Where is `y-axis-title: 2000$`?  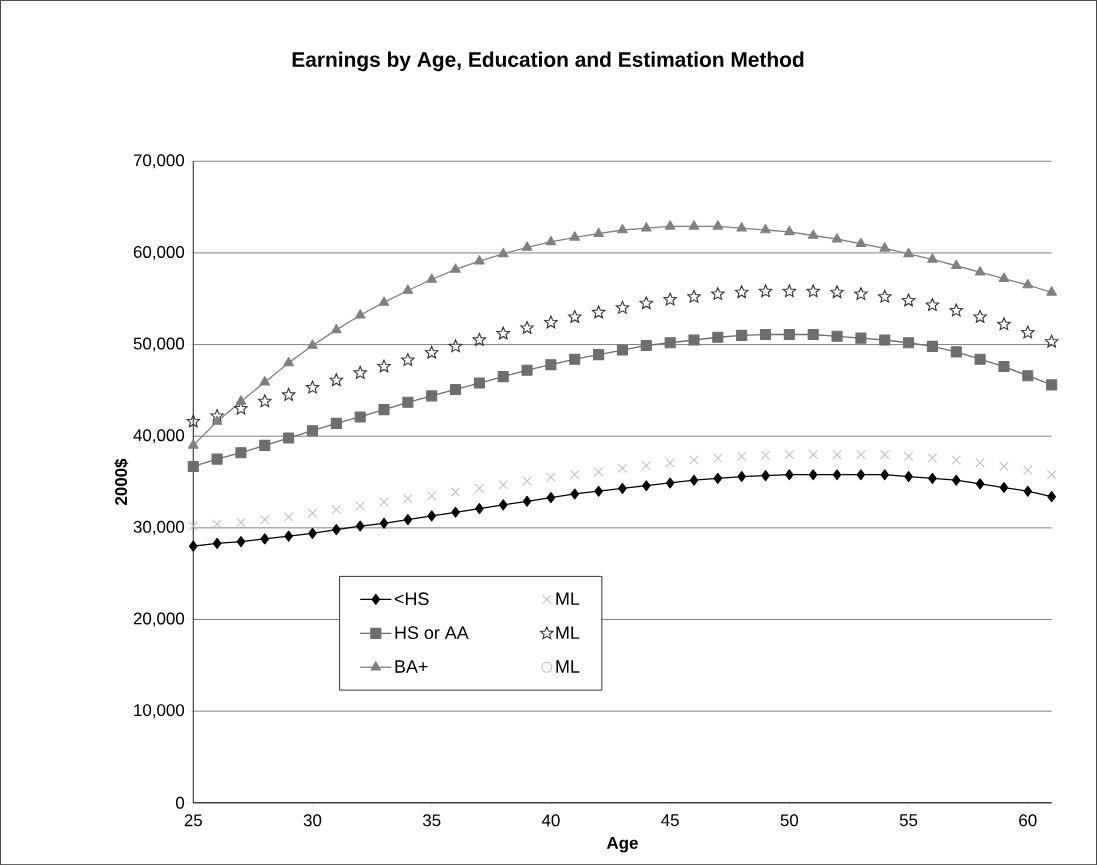 y-axis-title: 2000$ is located at coordinates (121, 481).